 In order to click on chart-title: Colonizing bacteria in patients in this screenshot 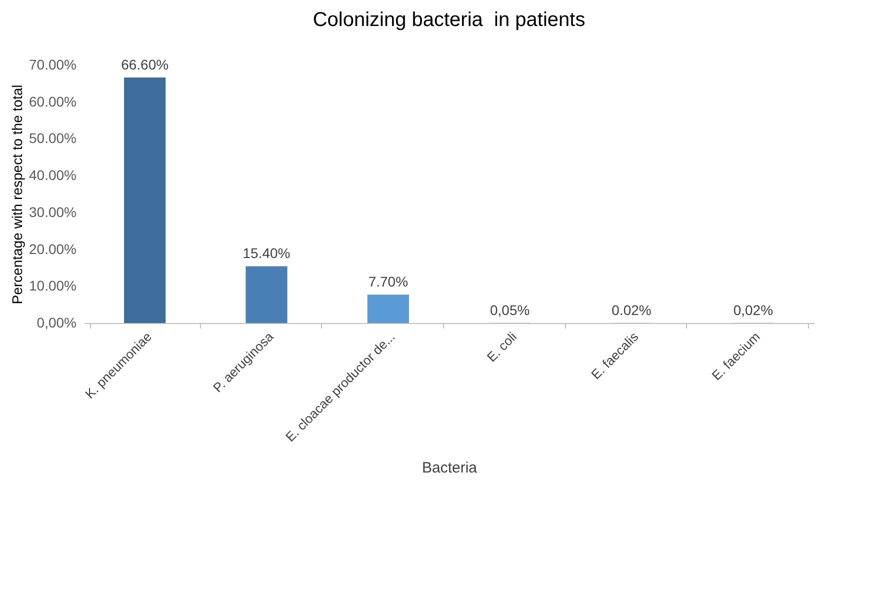, I will do `click(449, 20)`.